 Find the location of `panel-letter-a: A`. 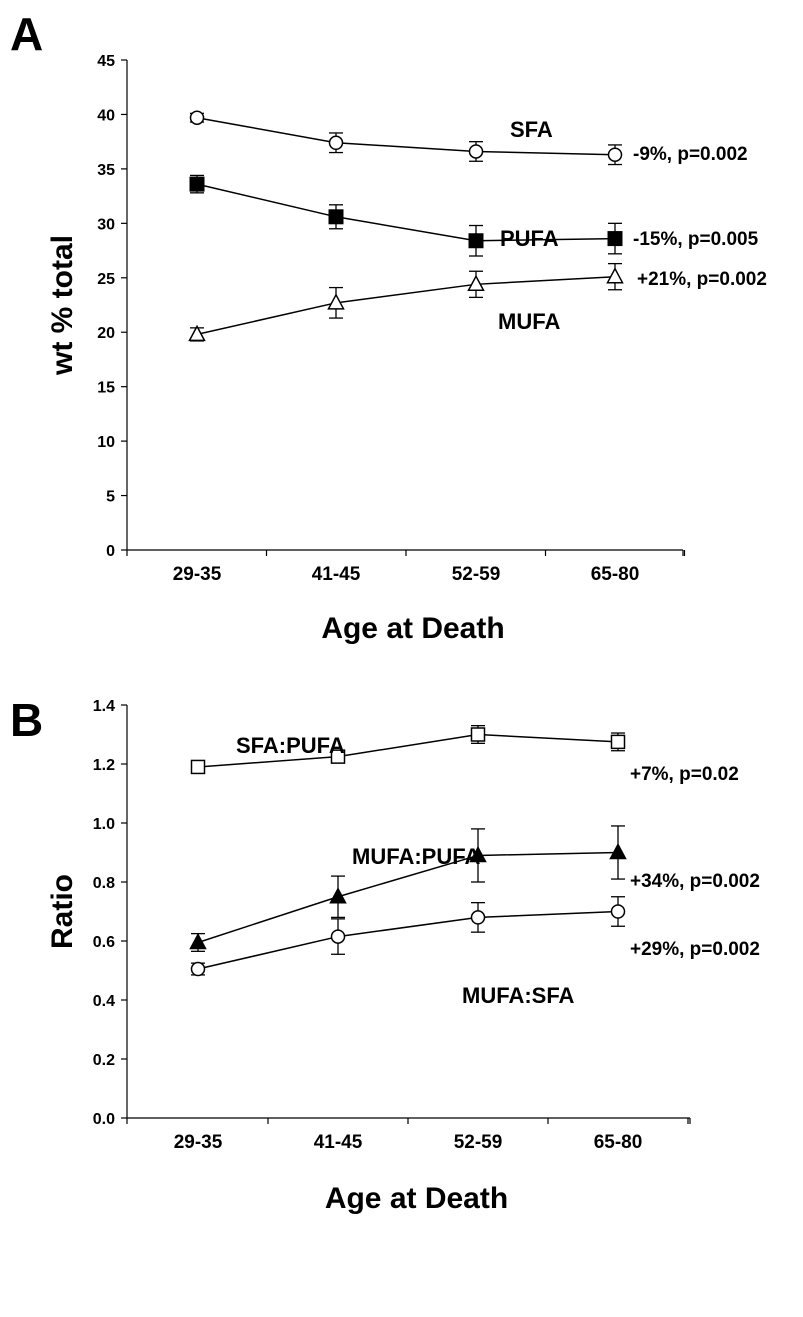

panel-letter-a: A is located at coordinates (26, 34).